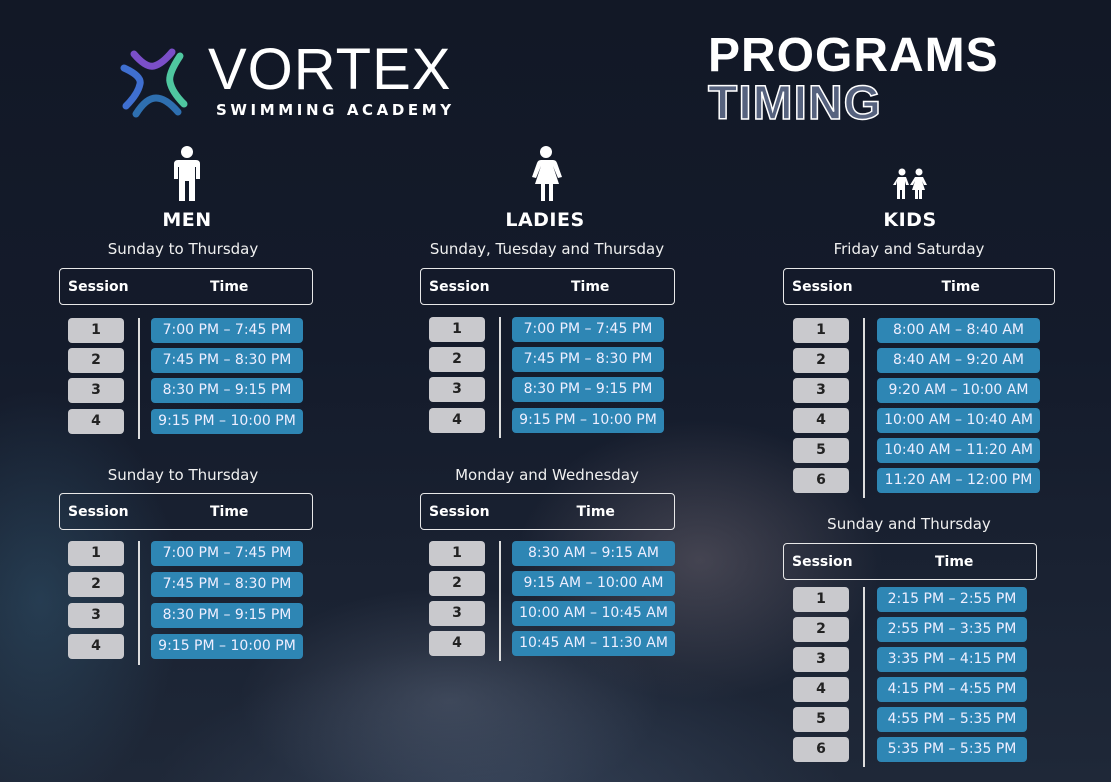 Image resolution: width=1111 pixels, height=782 pixels. What do you see at coordinates (958, 450) in the screenshot?
I see `session-time: 10:40 AM – 11:20 AM` at bounding box center [958, 450].